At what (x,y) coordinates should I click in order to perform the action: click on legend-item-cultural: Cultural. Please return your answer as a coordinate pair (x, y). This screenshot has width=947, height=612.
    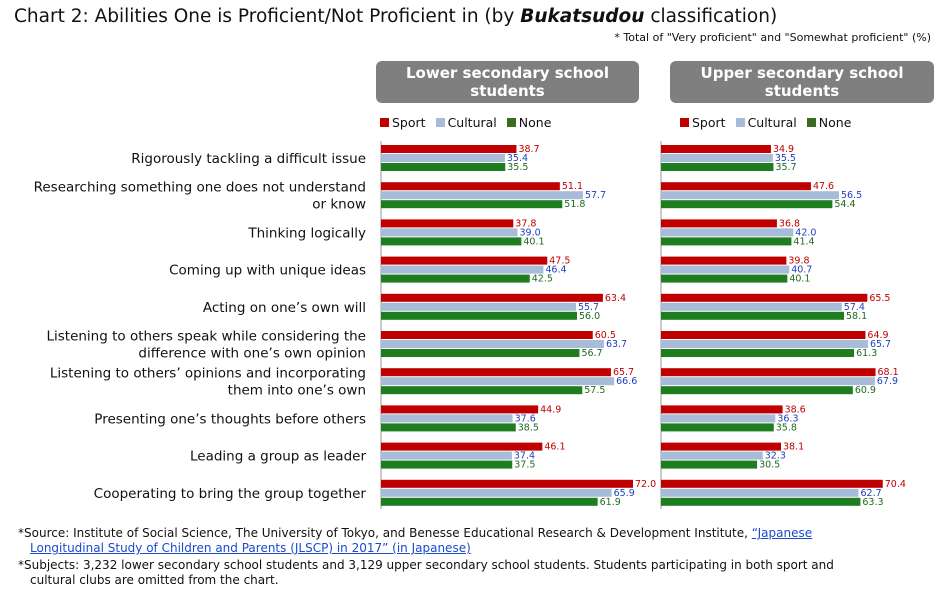
    Looking at the image, I should click on (466, 122).